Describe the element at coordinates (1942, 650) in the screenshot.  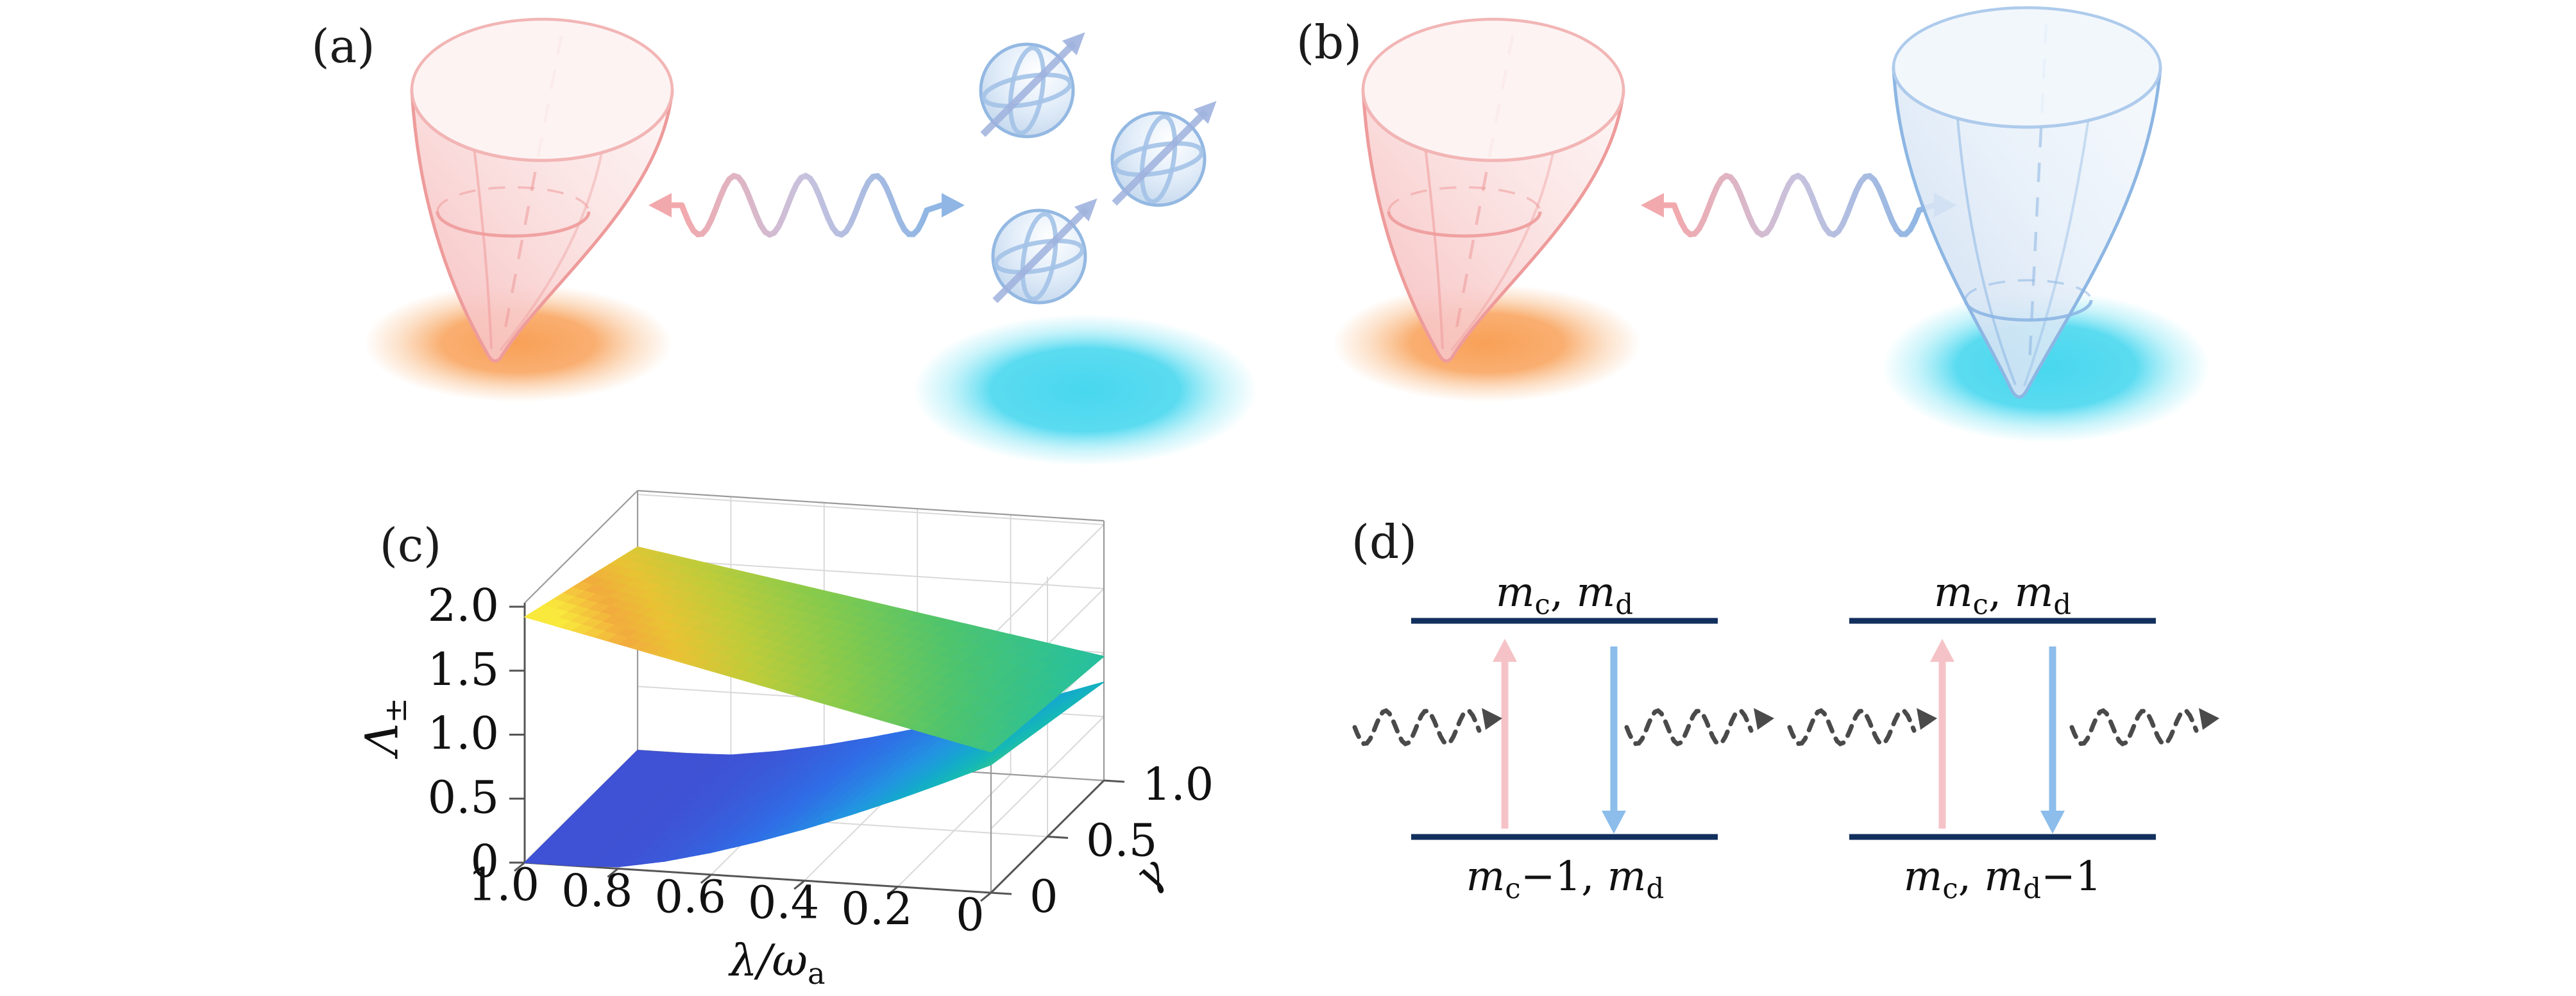
I see `absorption-arrow-right-head` at that location.